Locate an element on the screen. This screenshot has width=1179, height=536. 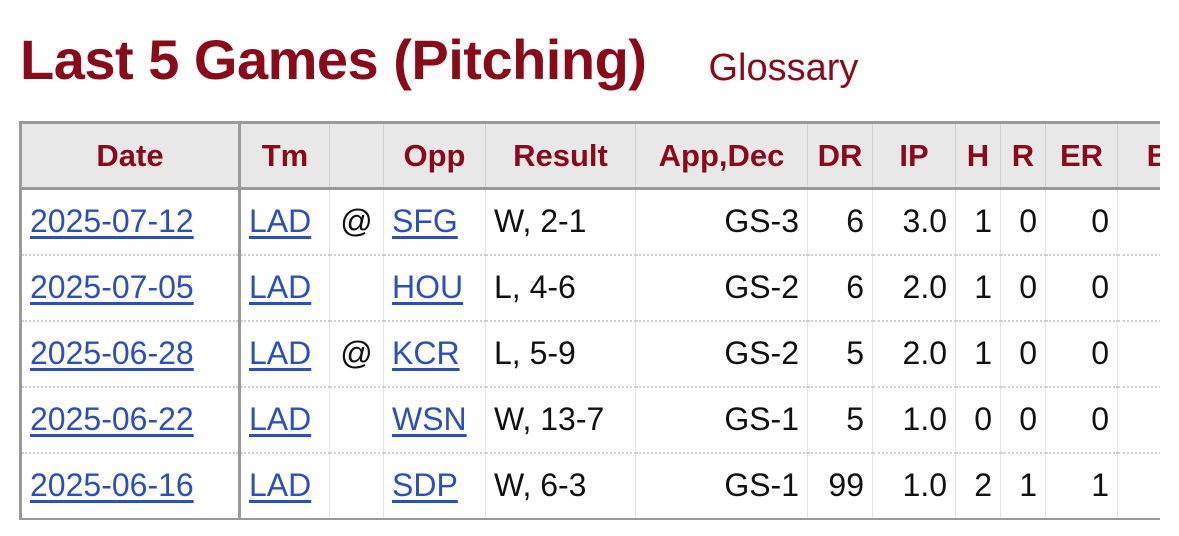
date-cell: 2025-07-12 is located at coordinates (130, 222).